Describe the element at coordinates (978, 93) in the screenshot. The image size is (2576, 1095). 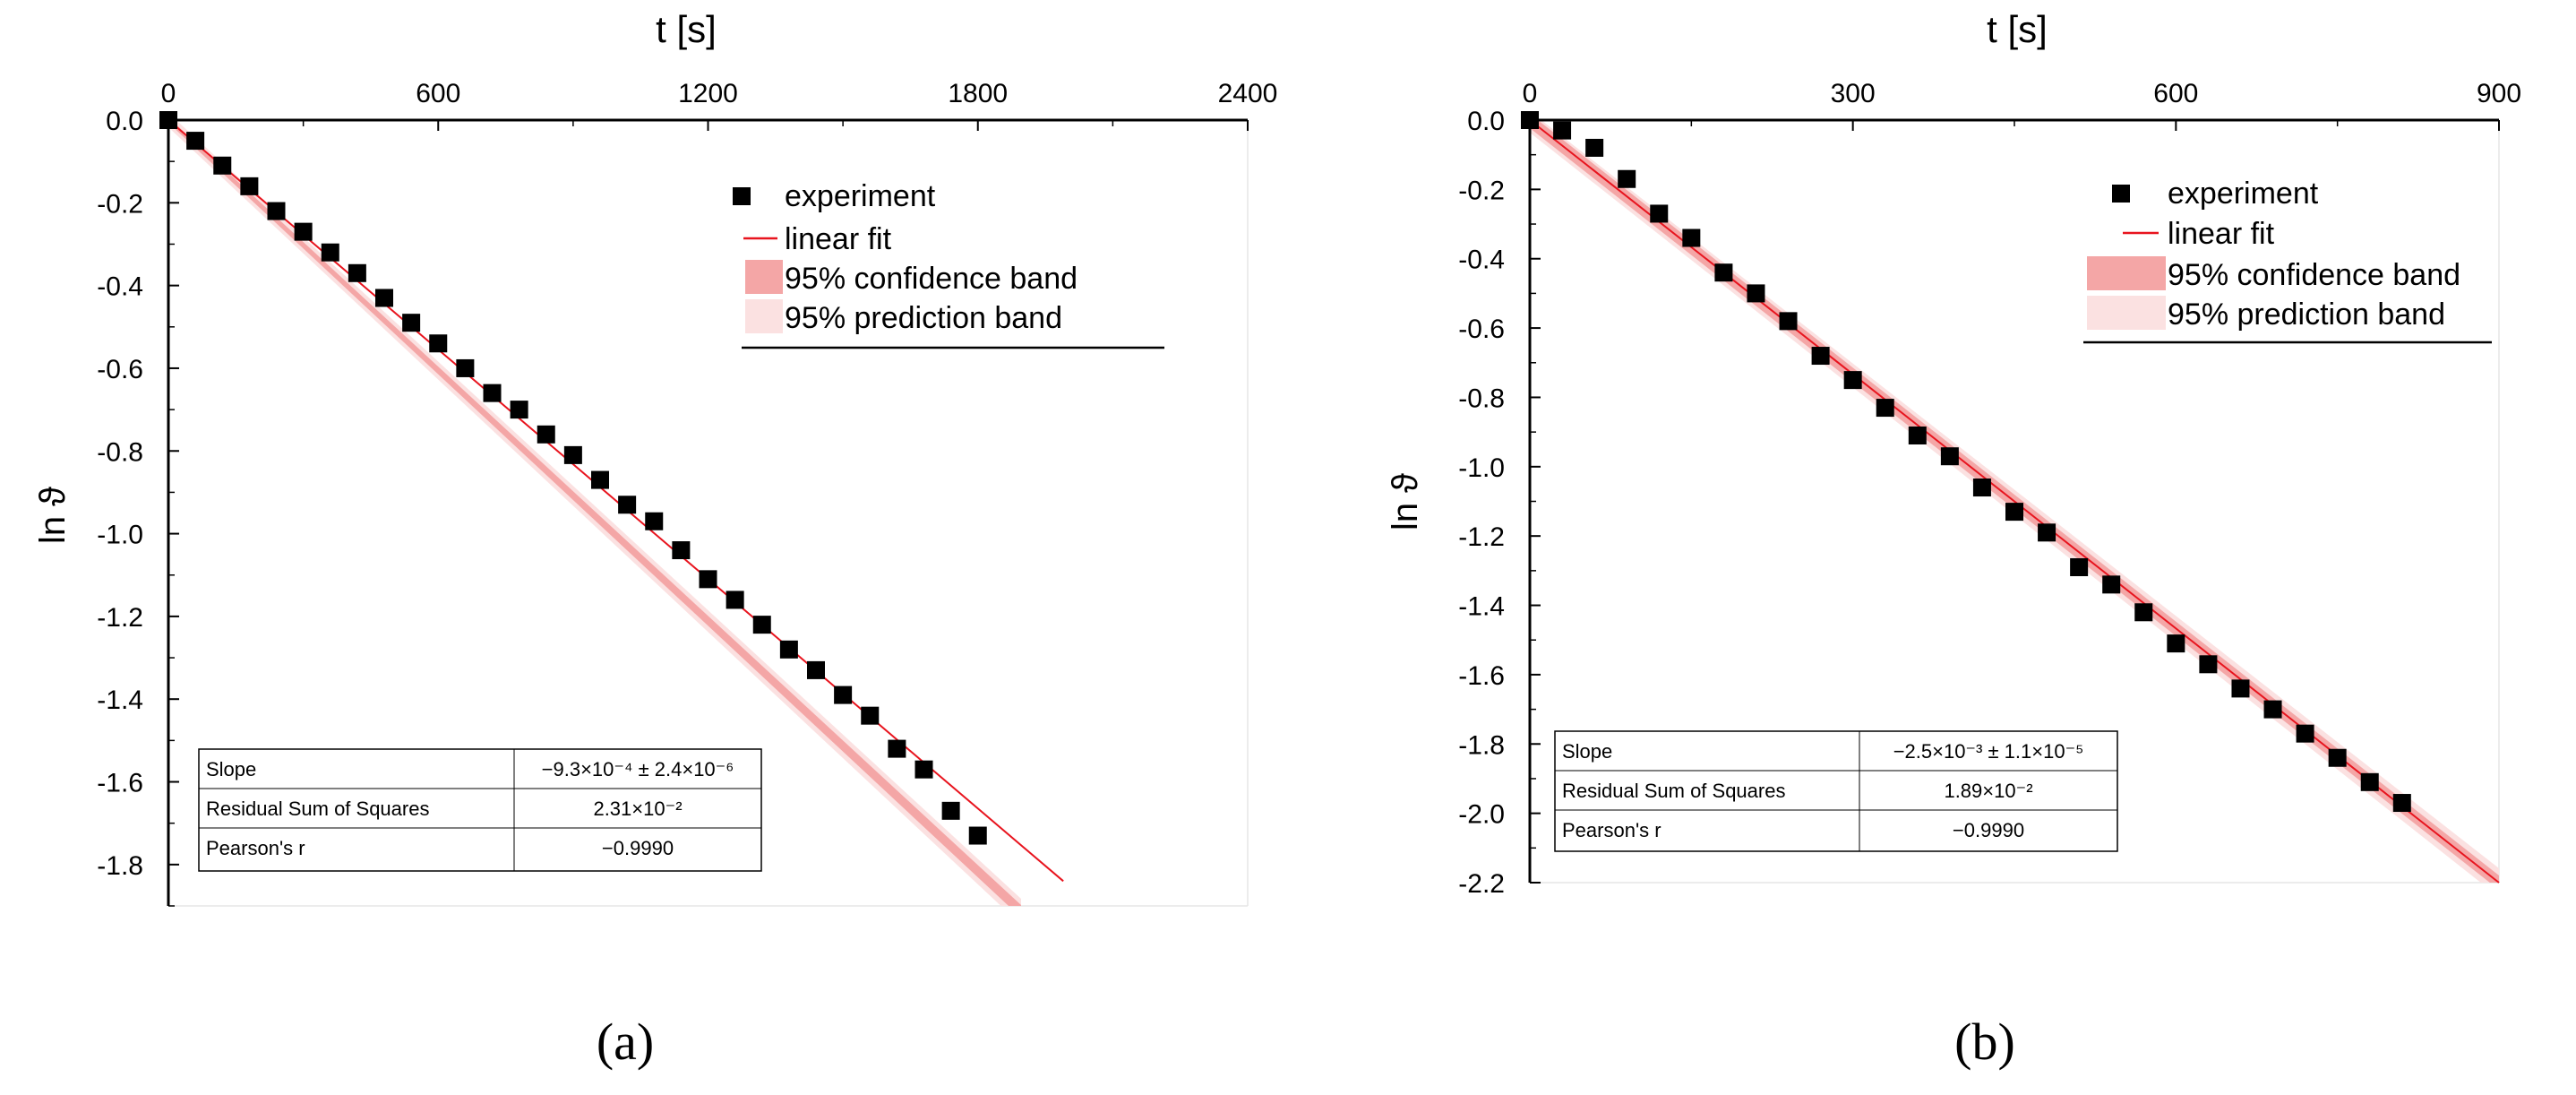
I see `x-tick-label: 1800` at that location.